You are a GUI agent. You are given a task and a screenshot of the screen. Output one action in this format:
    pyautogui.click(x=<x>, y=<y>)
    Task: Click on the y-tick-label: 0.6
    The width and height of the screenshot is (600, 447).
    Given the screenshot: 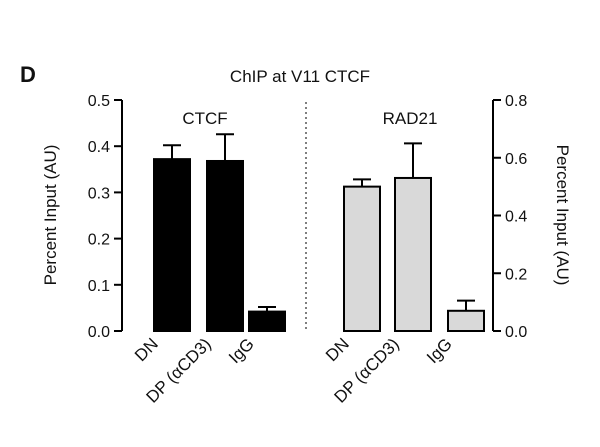 What is the action you would take?
    pyautogui.click(x=516, y=159)
    